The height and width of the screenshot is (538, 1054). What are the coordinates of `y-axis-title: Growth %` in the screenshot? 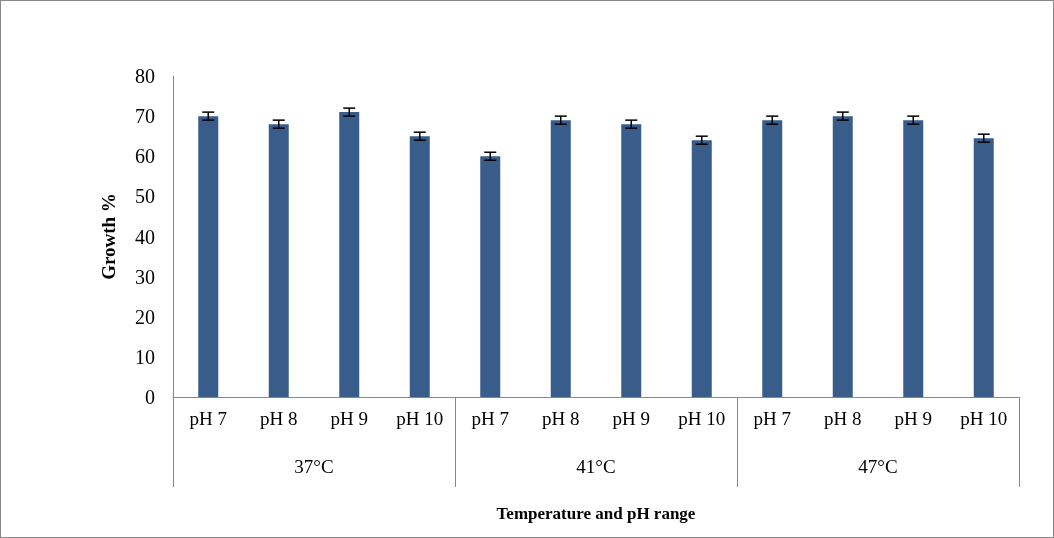 It's located at (108, 236).